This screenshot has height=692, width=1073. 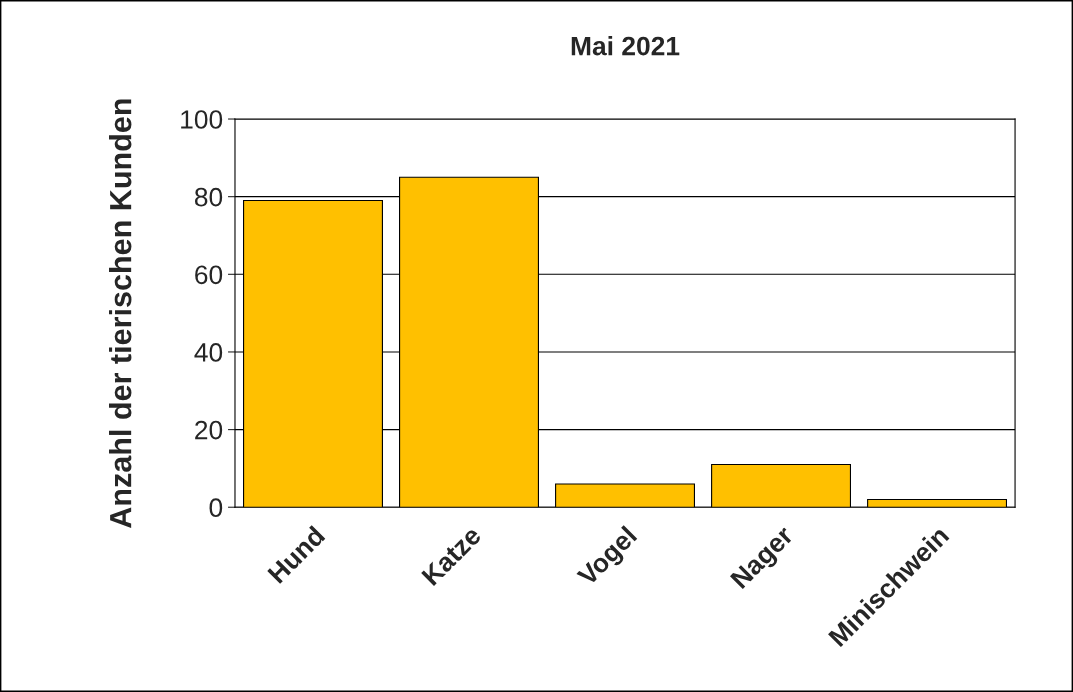 I want to click on y-axis-title: Anzahl der tierischen Kunden, so click(x=120, y=313).